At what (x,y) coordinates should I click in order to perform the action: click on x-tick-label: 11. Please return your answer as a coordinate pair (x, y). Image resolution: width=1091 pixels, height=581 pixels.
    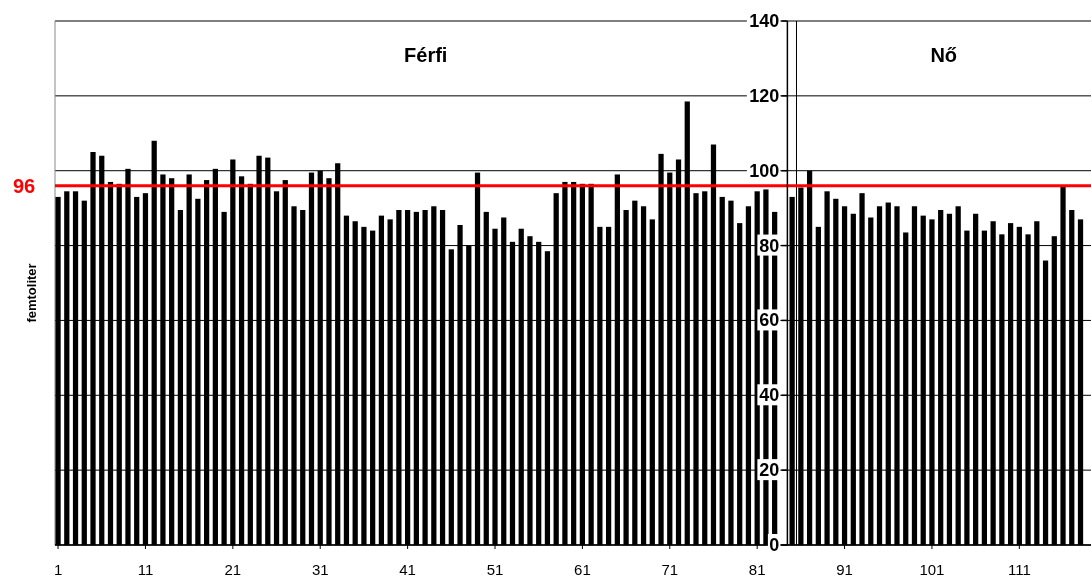
    Looking at the image, I should click on (145, 569).